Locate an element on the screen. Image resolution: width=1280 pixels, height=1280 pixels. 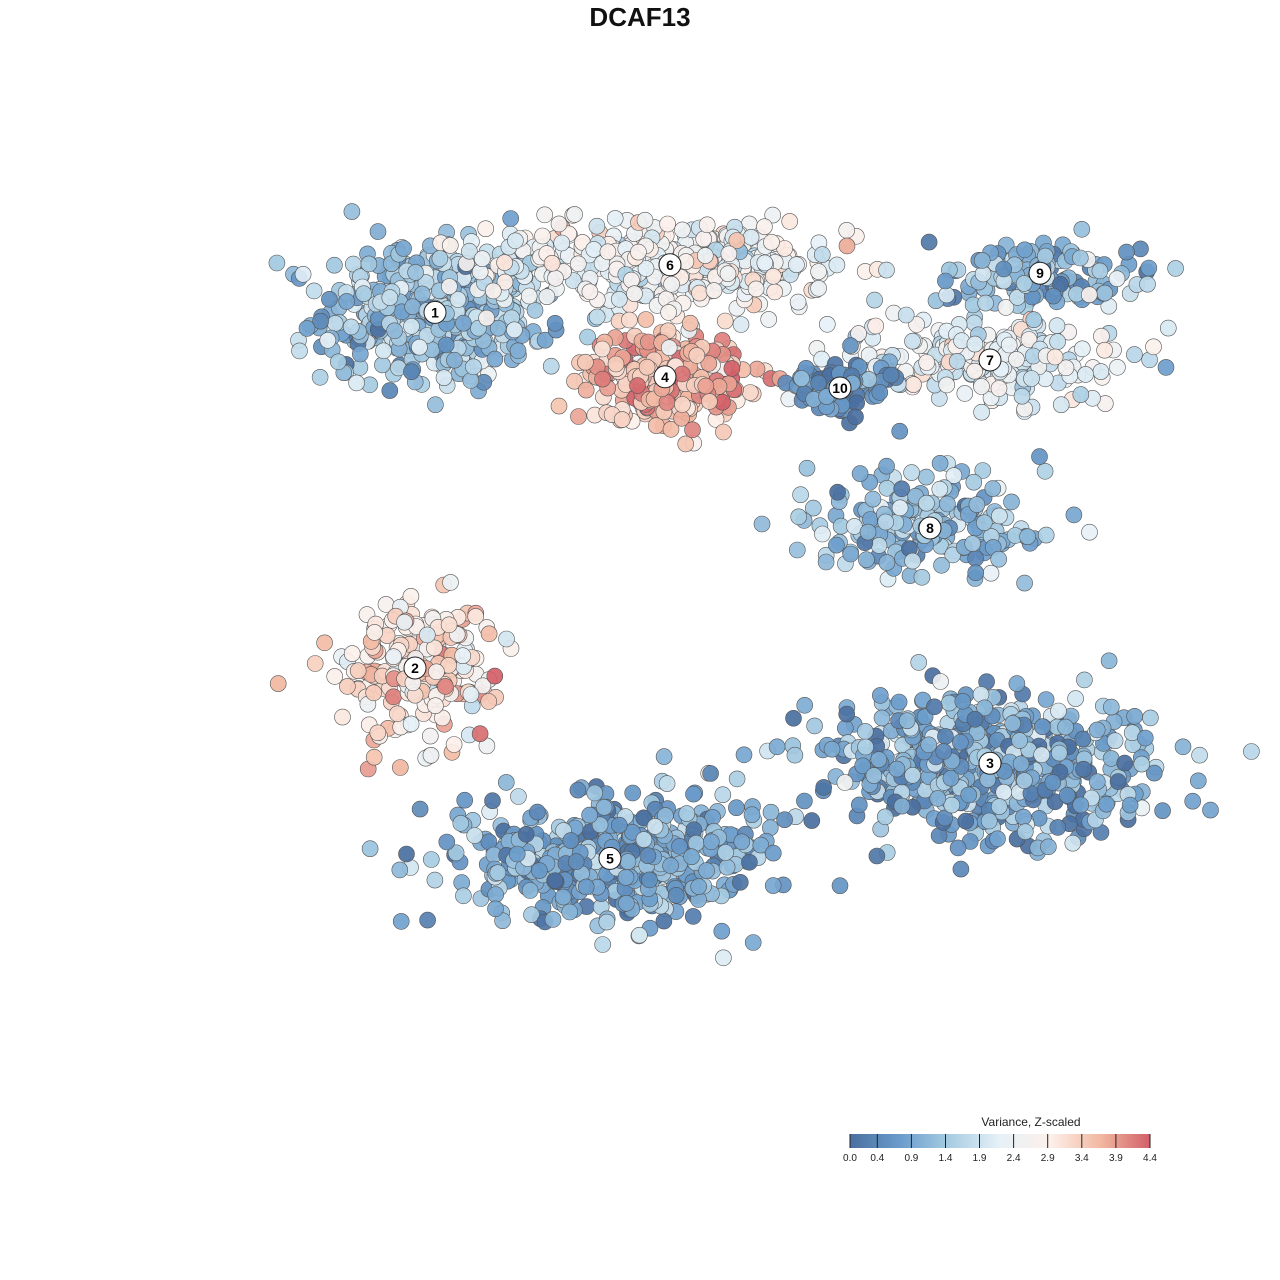
cluster-label-text: 2 is located at coordinates (415, 668).